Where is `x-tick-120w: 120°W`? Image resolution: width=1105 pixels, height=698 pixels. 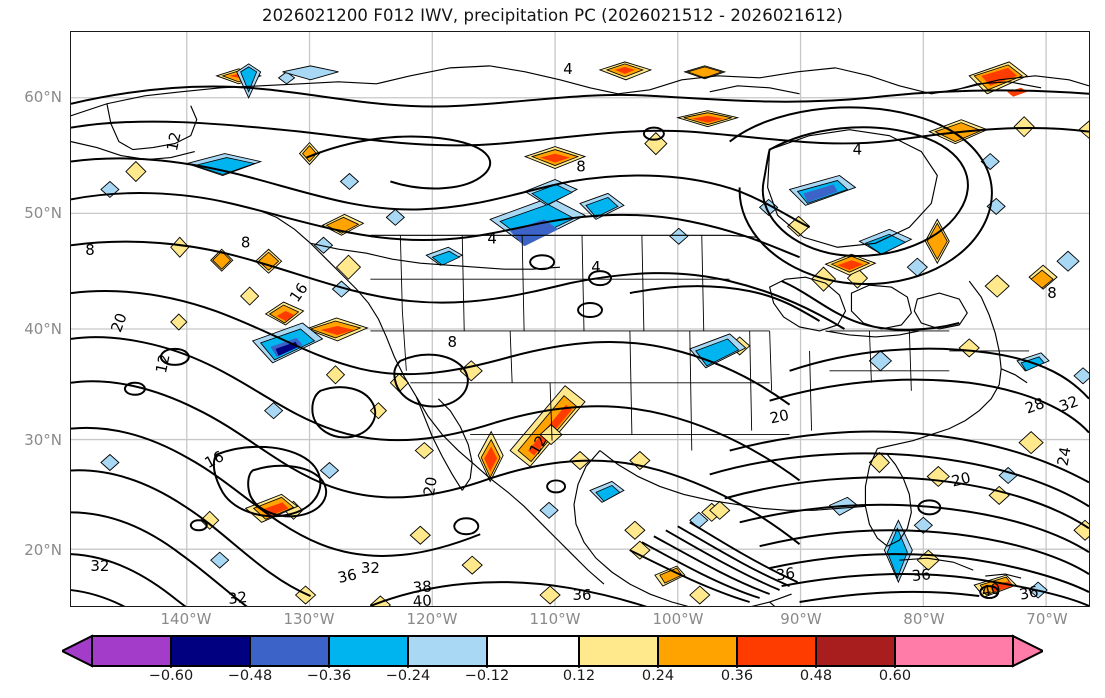 x-tick-120w: 120°W is located at coordinates (432, 619).